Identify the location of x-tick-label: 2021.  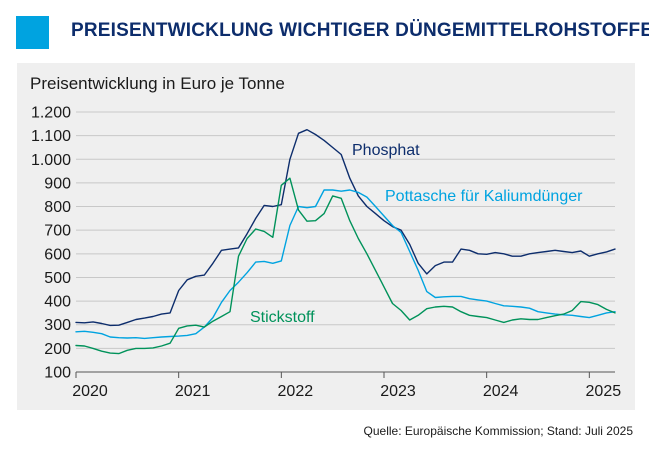
(193, 391).